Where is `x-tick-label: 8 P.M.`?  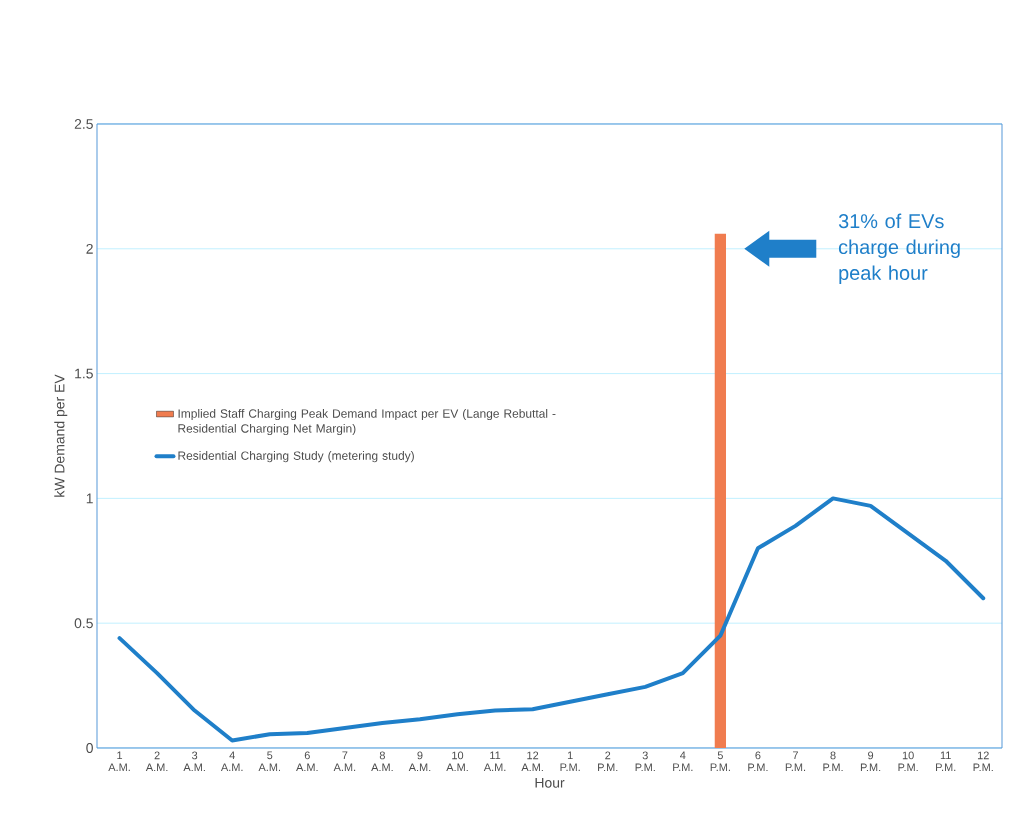
x-tick-label: 8 P.M. is located at coordinates (833, 761).